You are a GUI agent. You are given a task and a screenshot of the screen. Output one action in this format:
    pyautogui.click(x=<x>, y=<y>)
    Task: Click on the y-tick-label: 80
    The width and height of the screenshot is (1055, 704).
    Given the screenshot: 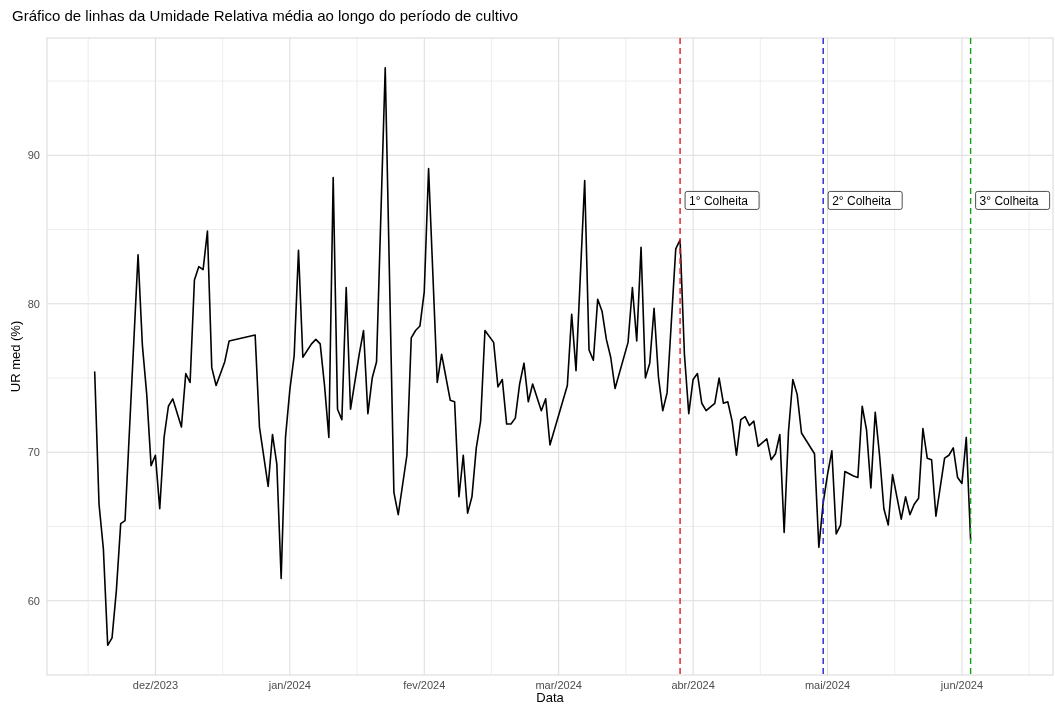 What is the action you would take?
    pyautogui.click(x=33, y=303)
    